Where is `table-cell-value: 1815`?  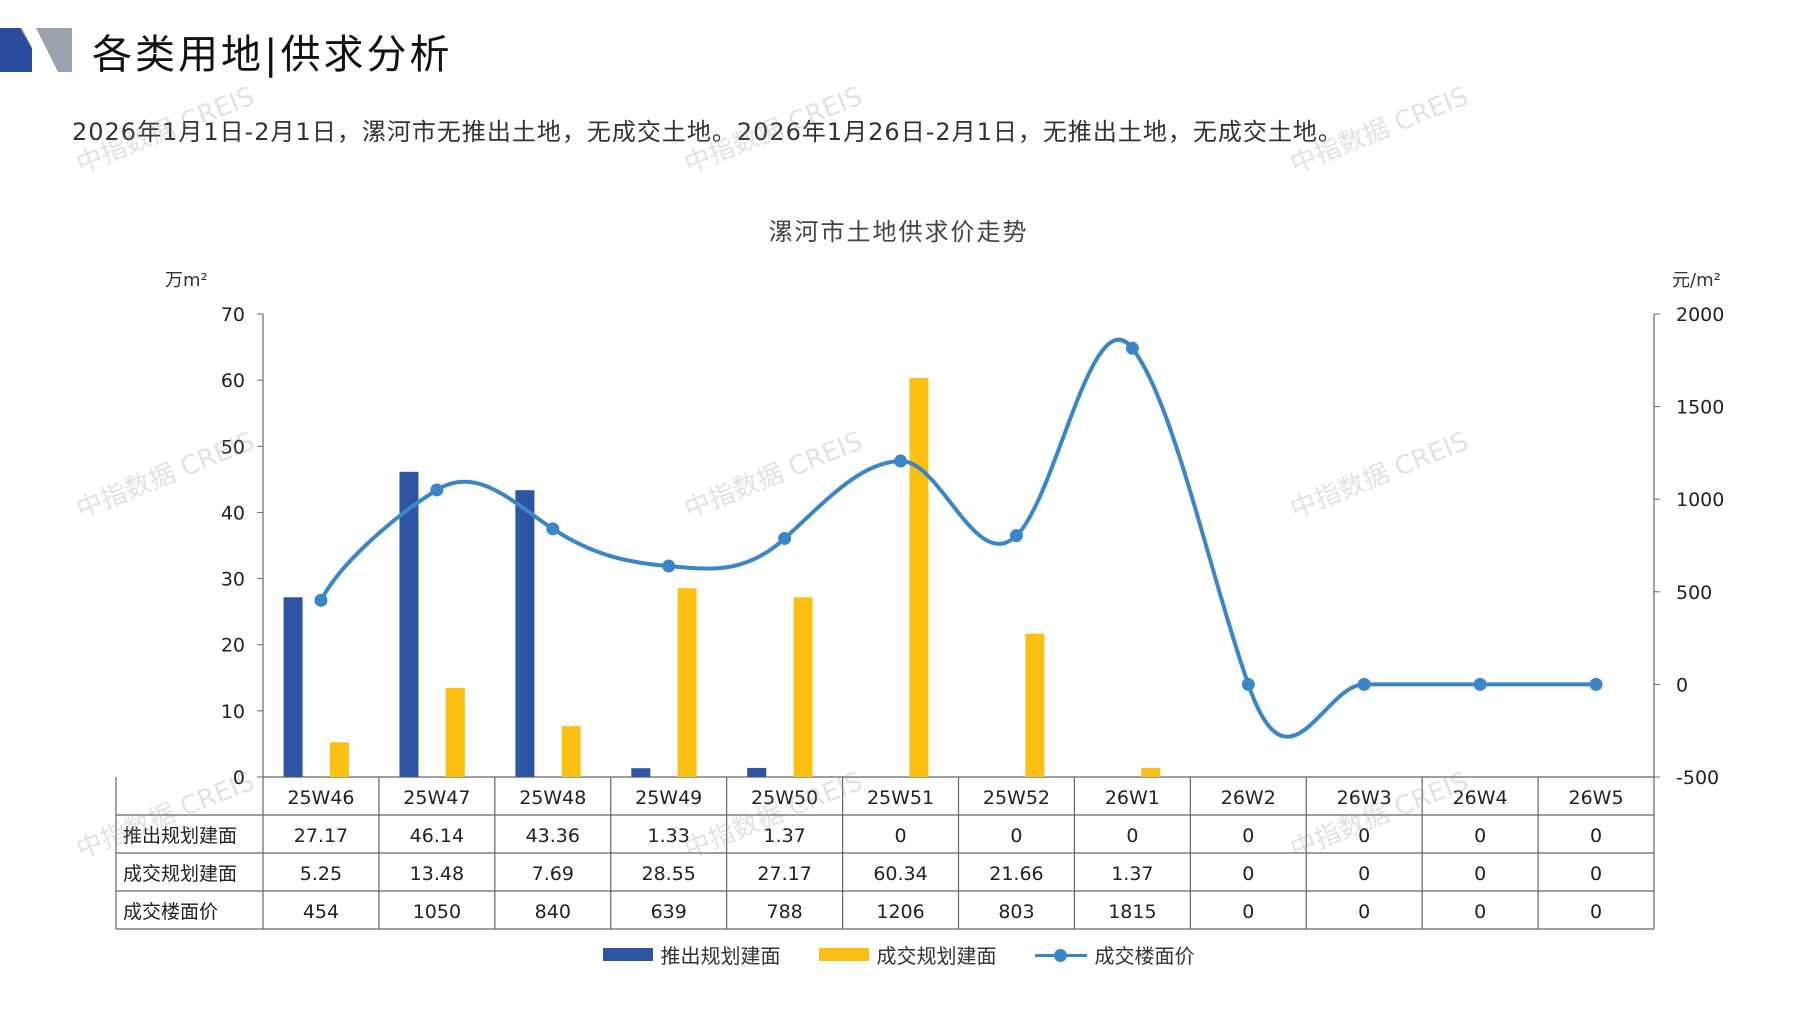
table-cell-value: 1815 is located at coordinates (1132, 912).